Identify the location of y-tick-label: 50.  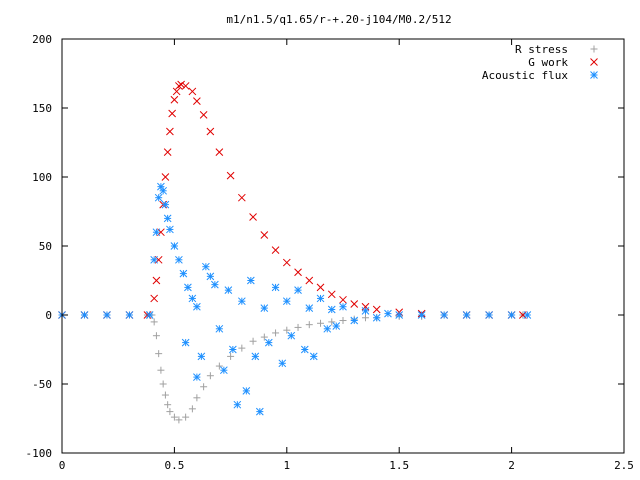
(45, 246).